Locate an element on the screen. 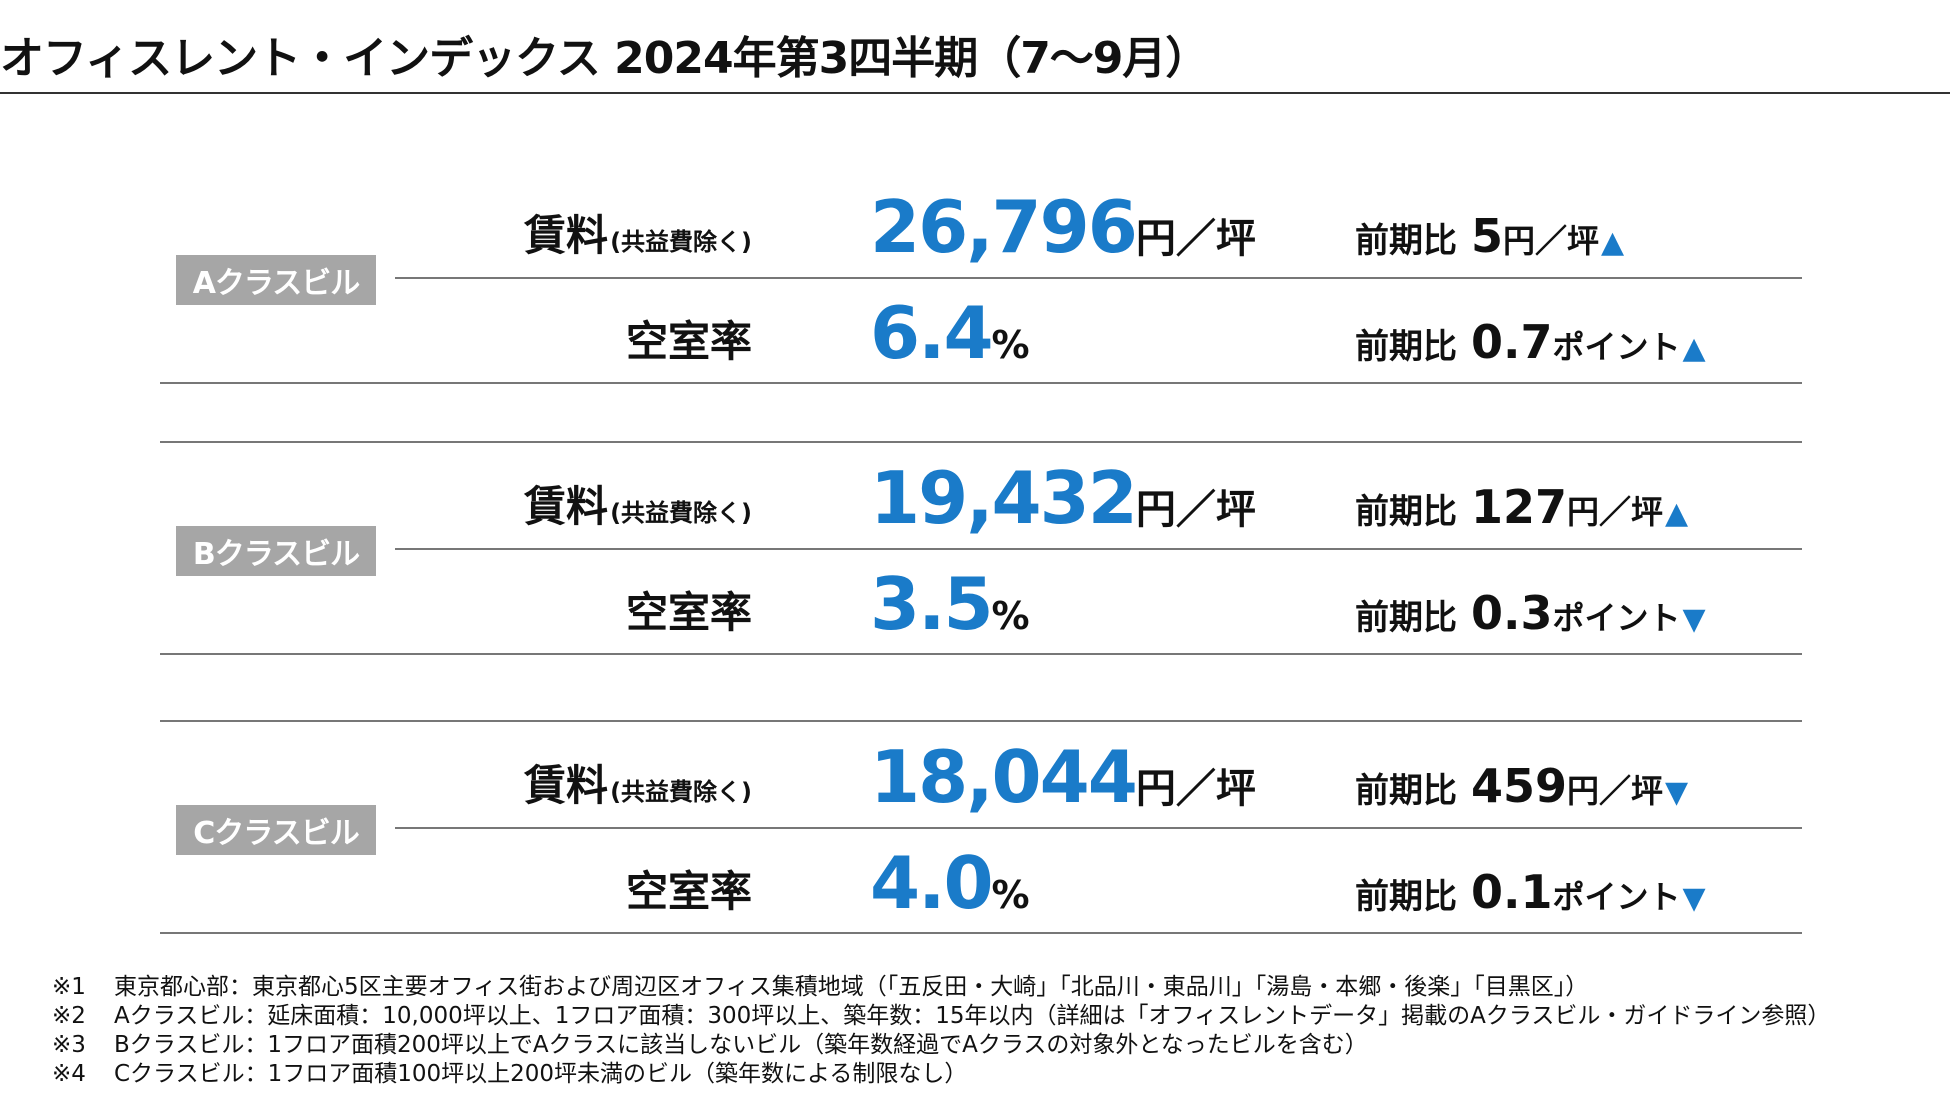 This screenshot has height=1108, width=1950. rent-change-number: 127 is located at coordinates (1519, 507).